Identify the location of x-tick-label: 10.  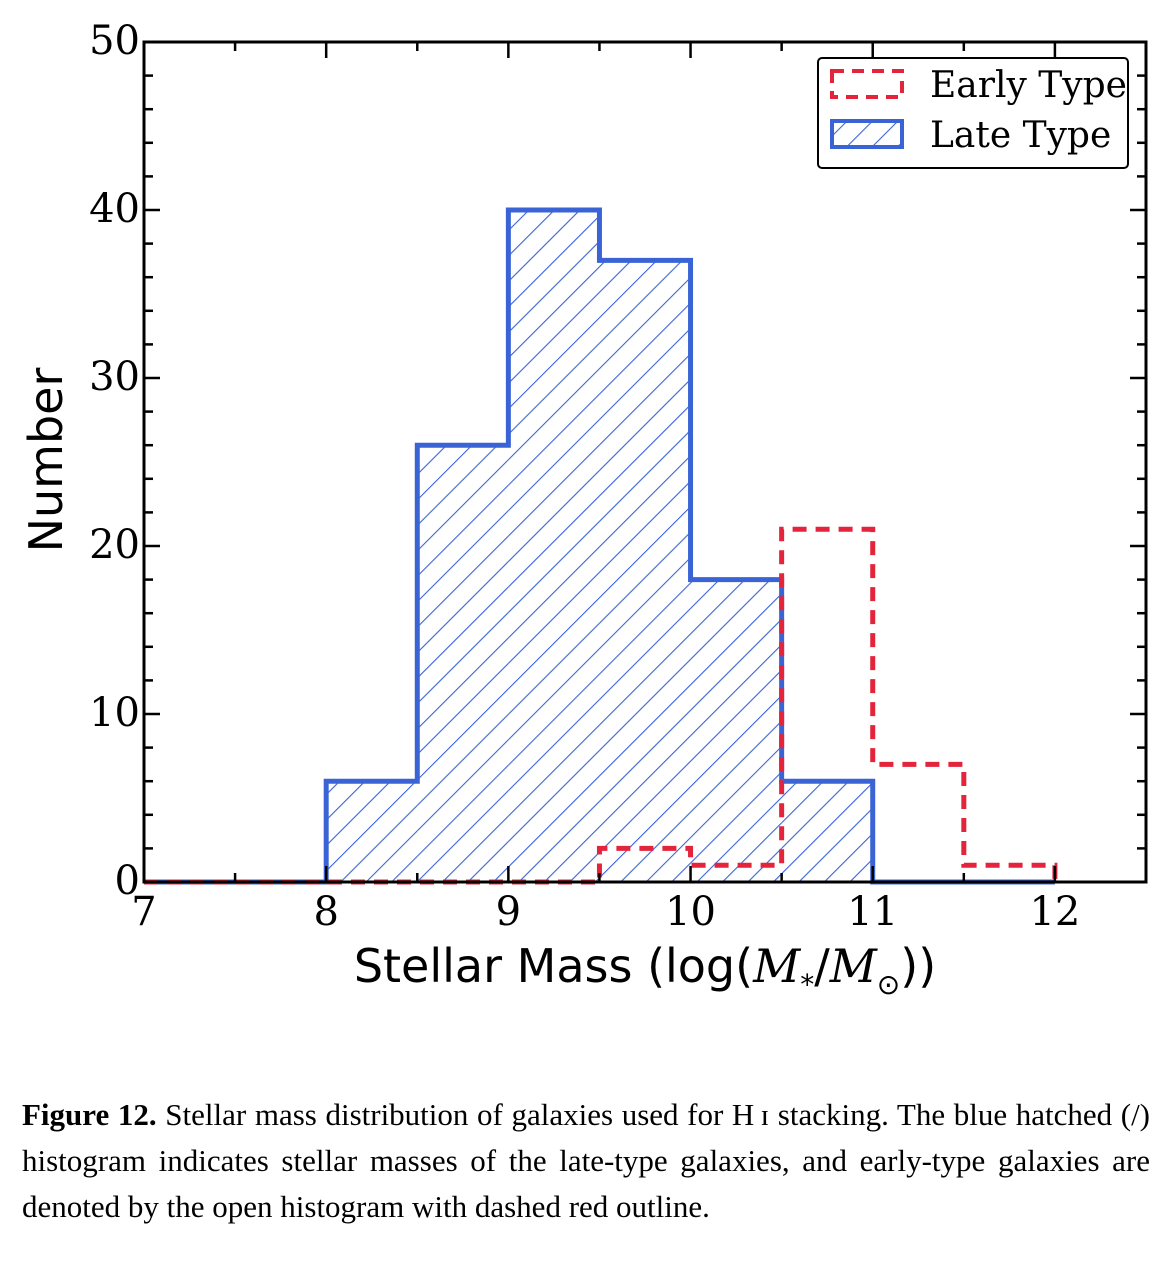
(690, 912).